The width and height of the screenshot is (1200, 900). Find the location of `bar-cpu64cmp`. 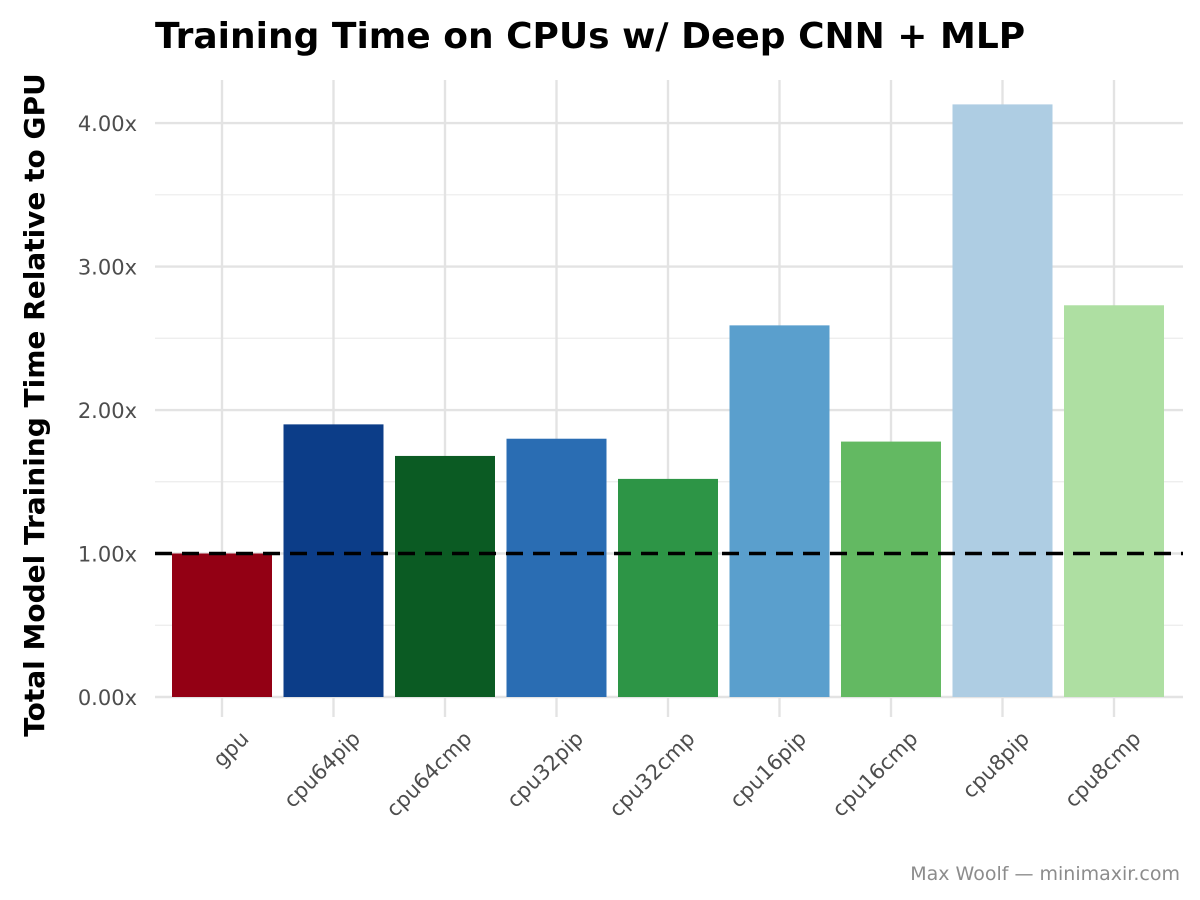

bar-cpu64cmp is located at coordinates (445, 576).